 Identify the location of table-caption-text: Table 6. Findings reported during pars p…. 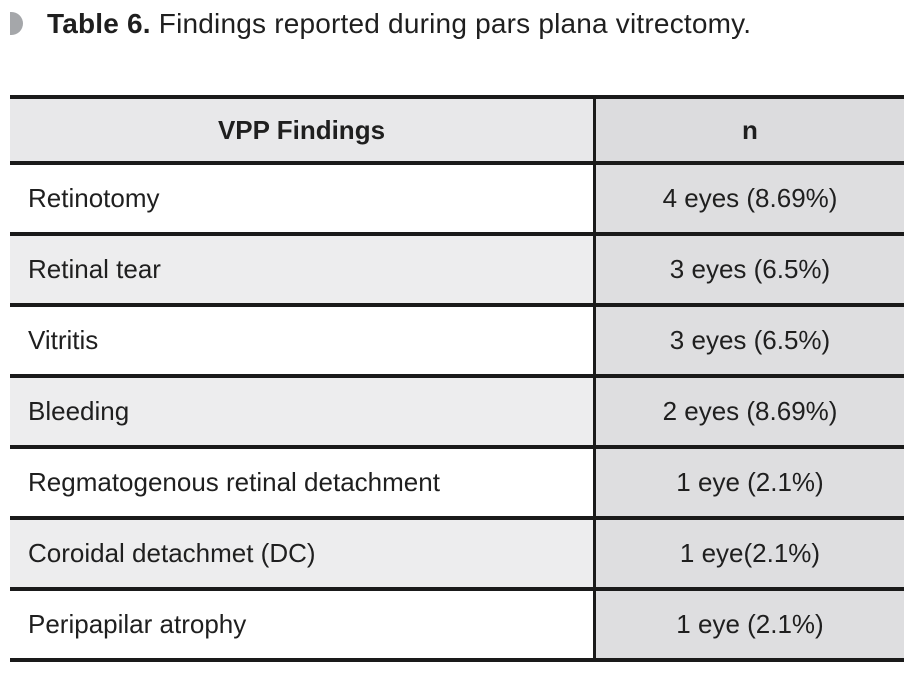
(399, 24).